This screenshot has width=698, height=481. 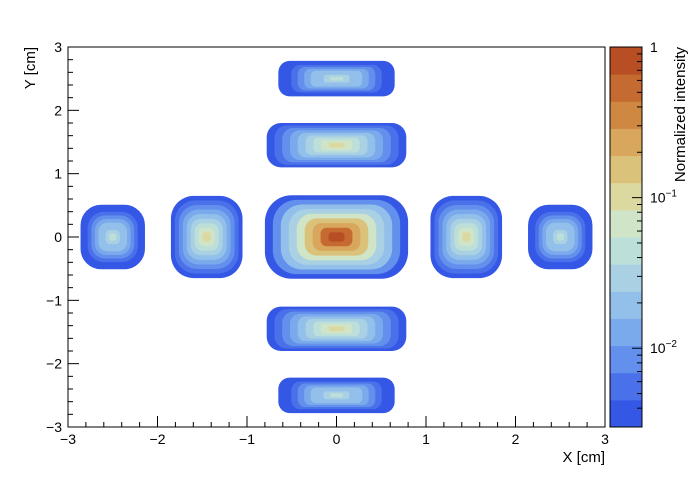 I want to click on y-tick-label: 0, so click(x=58, y=237).